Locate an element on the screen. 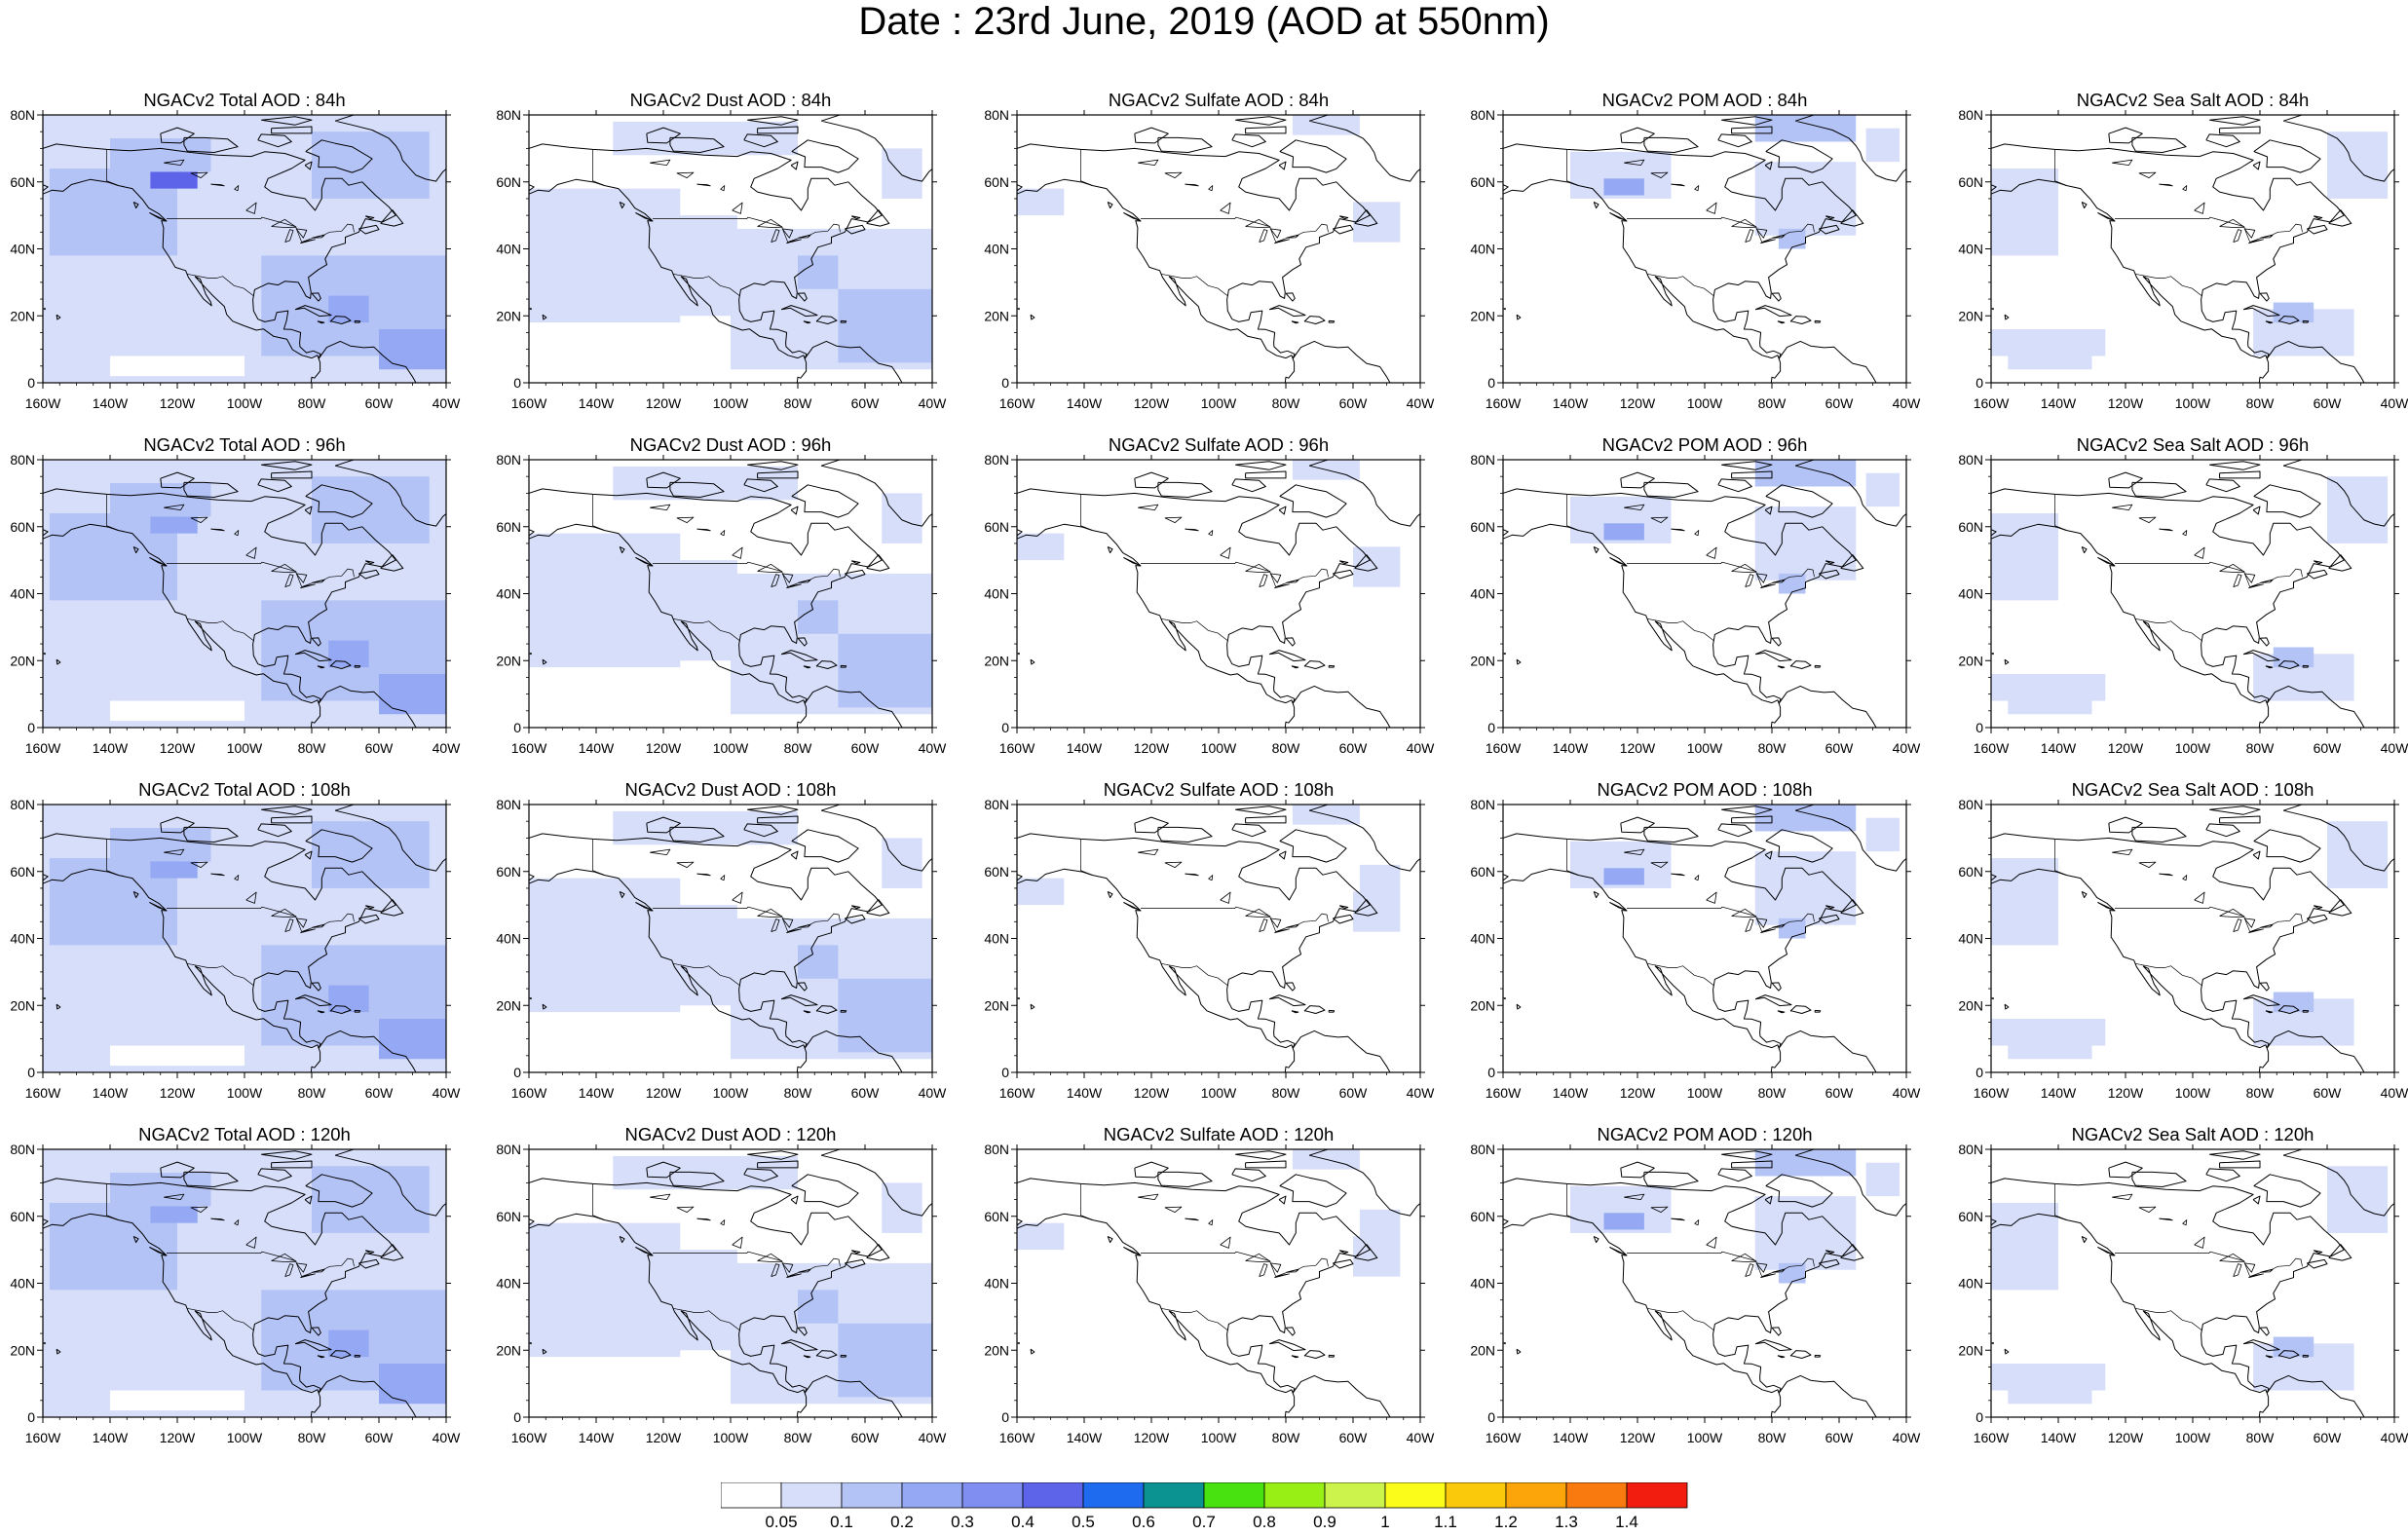 The width and height of the screenshot is (2408, 1536). colorbar-label: 1.1 is located at coordinates (1445, 1522).